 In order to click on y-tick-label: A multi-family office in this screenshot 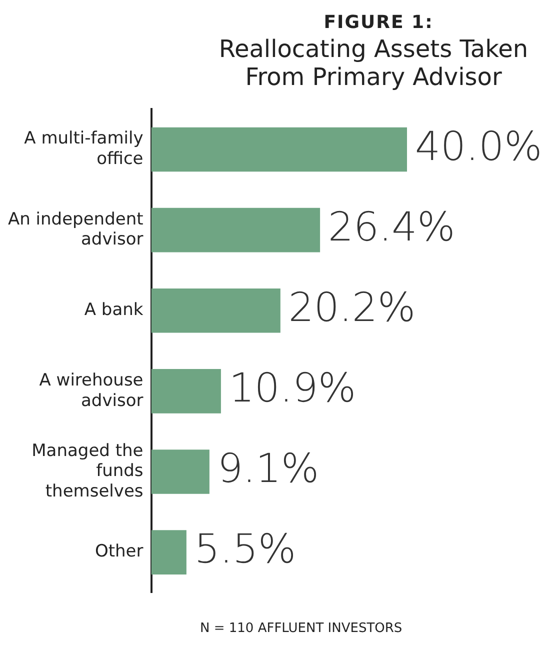, I will do `click(84, 149)`.